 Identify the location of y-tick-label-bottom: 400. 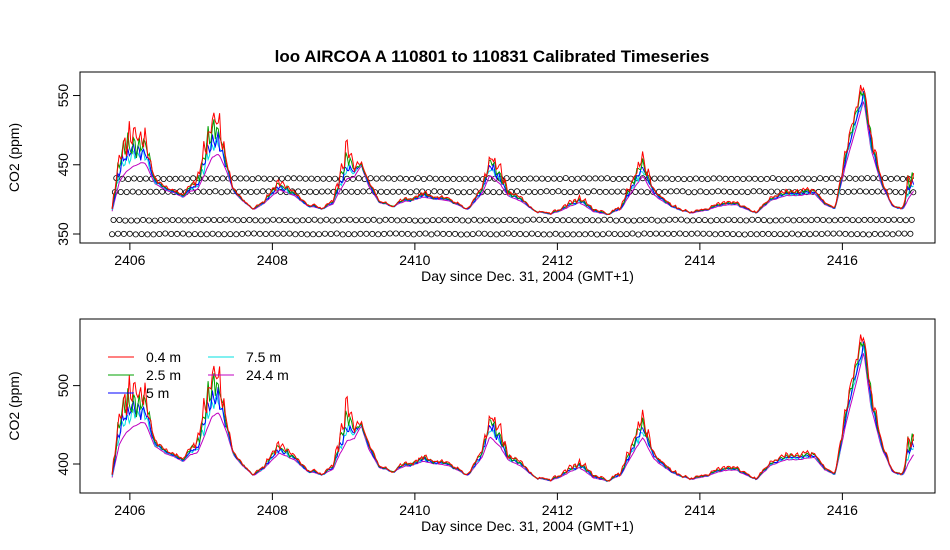
(63, 464).